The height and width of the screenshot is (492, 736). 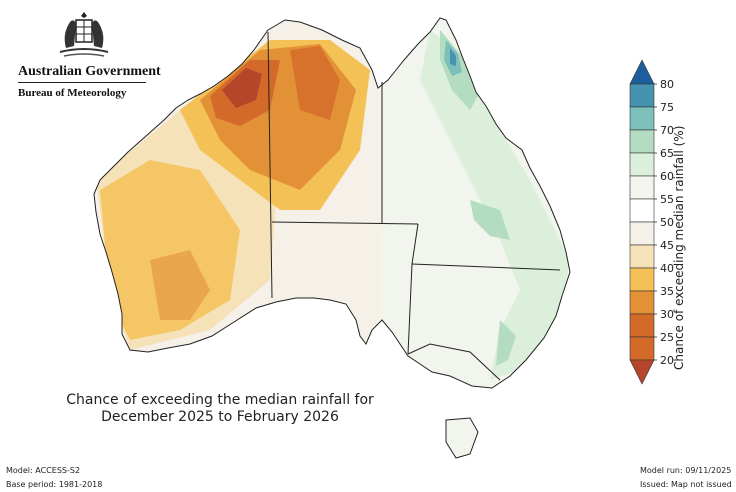 I want to click on legend-tick-label: 60, so click(x=667, y=176).